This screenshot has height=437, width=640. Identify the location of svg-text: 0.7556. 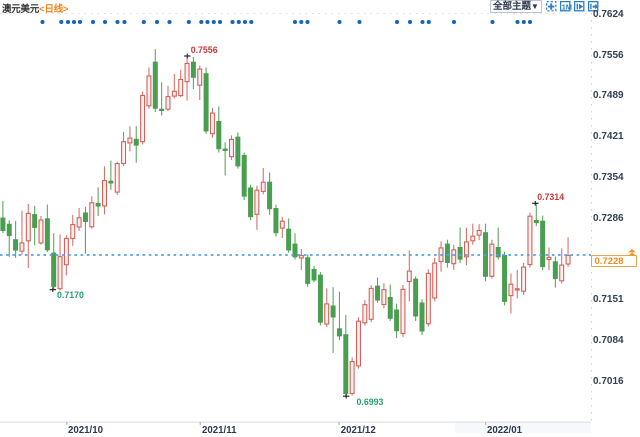
(204, 50).